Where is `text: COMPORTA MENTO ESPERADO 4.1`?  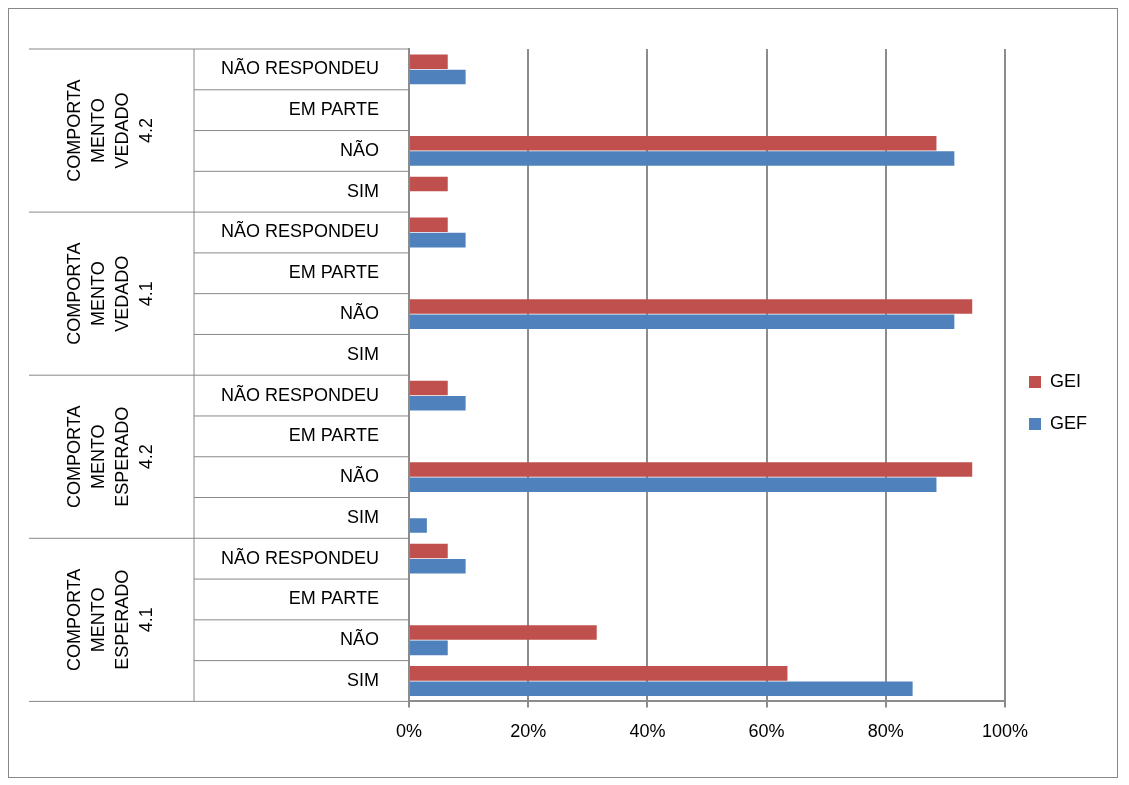 text: COMPORTA MENTO ESPERADO 4.1 is located at coordinates (110, 620).